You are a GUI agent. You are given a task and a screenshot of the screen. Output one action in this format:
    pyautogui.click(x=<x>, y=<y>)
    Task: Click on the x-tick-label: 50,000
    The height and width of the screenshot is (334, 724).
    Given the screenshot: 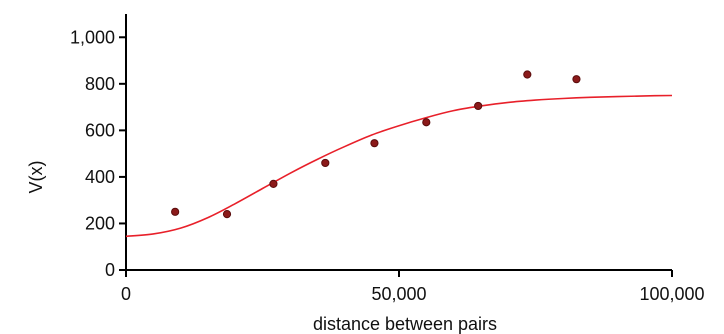 What is the action you would take?
    pyautogui.click(x=398, y=294)
    